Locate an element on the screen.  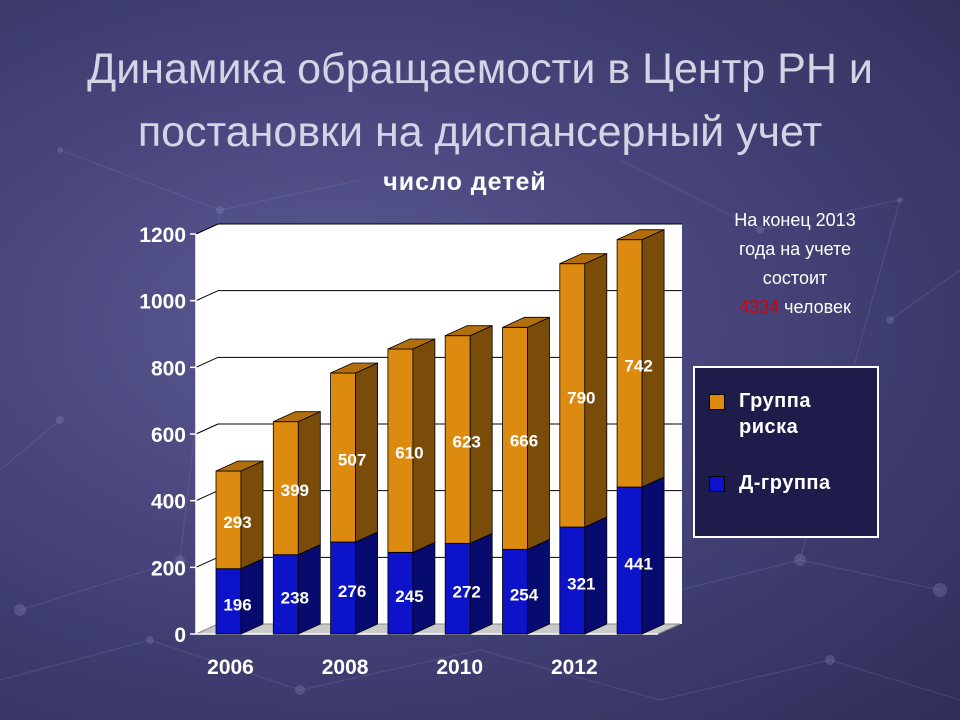
bar-d-group-2010-front is located at coordinates (457, 588).